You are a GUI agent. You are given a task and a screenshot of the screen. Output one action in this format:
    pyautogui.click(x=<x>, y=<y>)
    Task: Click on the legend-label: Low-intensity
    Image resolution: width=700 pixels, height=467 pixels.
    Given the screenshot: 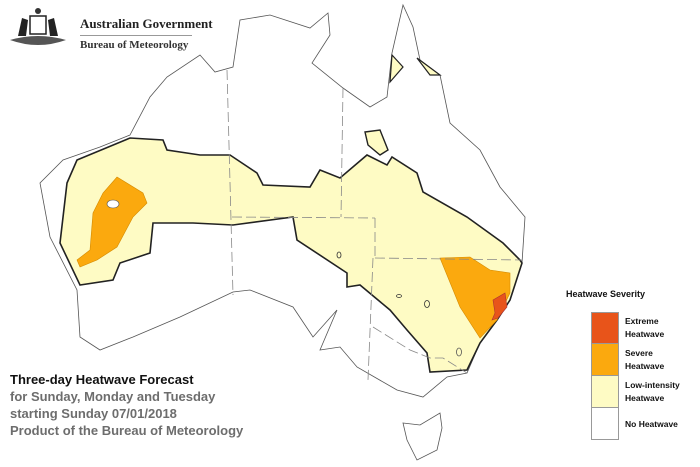 What is the action you would take?
    pyautogui.click(x=652, y=385)
    